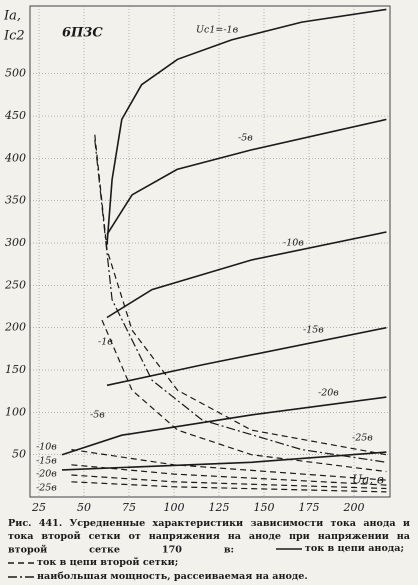 Image resolution: width=418 pixels, height=585 pixels. What do you see at coordinates (174, 507) in the screenshot?
I see `x-tick-label: 100` at bounding box center [174, 507].